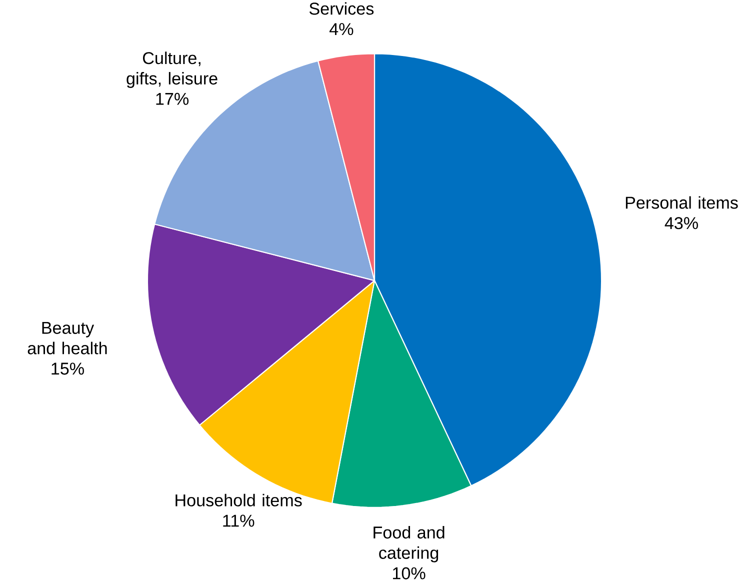  What do you see at coordinates (68, 368) in the screenshot?
I see `data-label: 15%` at bounding box center [68, 368].